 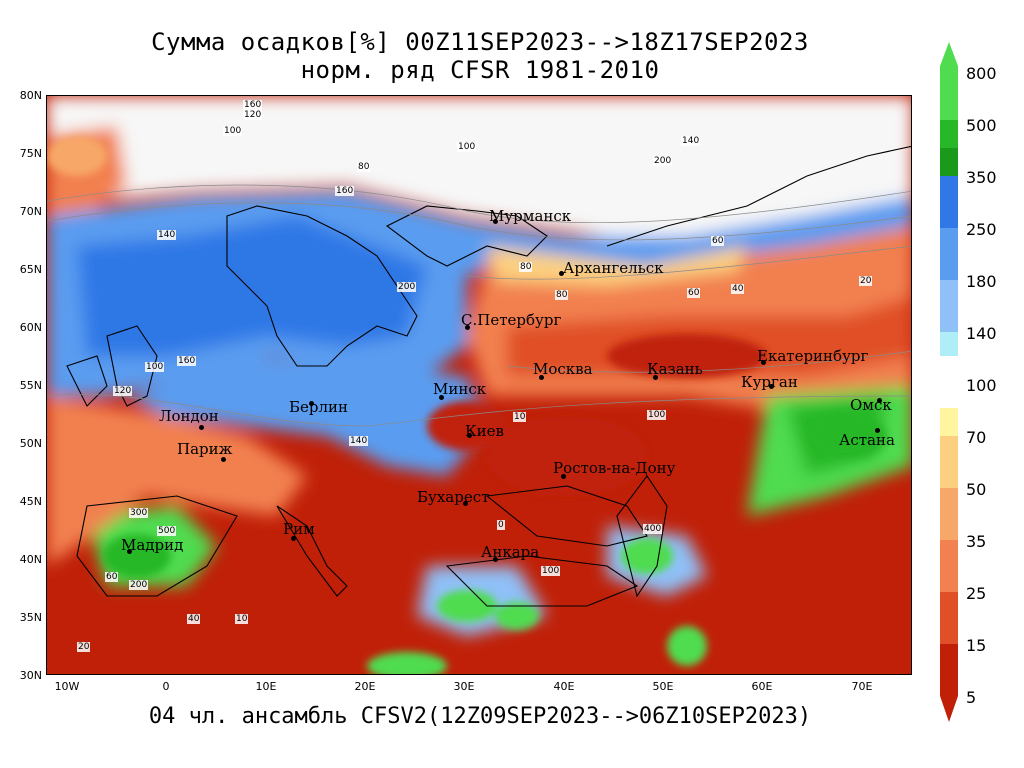 I want to click on lon-tick-label: 60E, so click(x=762, y=686).